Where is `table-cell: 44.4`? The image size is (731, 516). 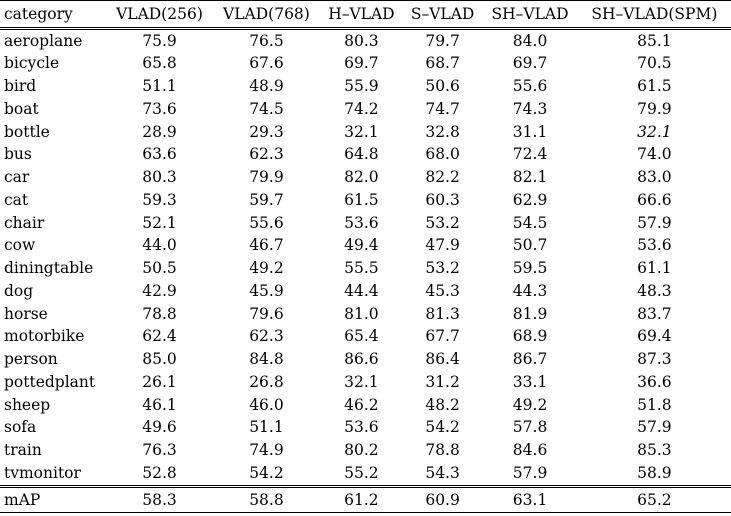
table-cell: 44.4 is located at coordinates (361, 290).